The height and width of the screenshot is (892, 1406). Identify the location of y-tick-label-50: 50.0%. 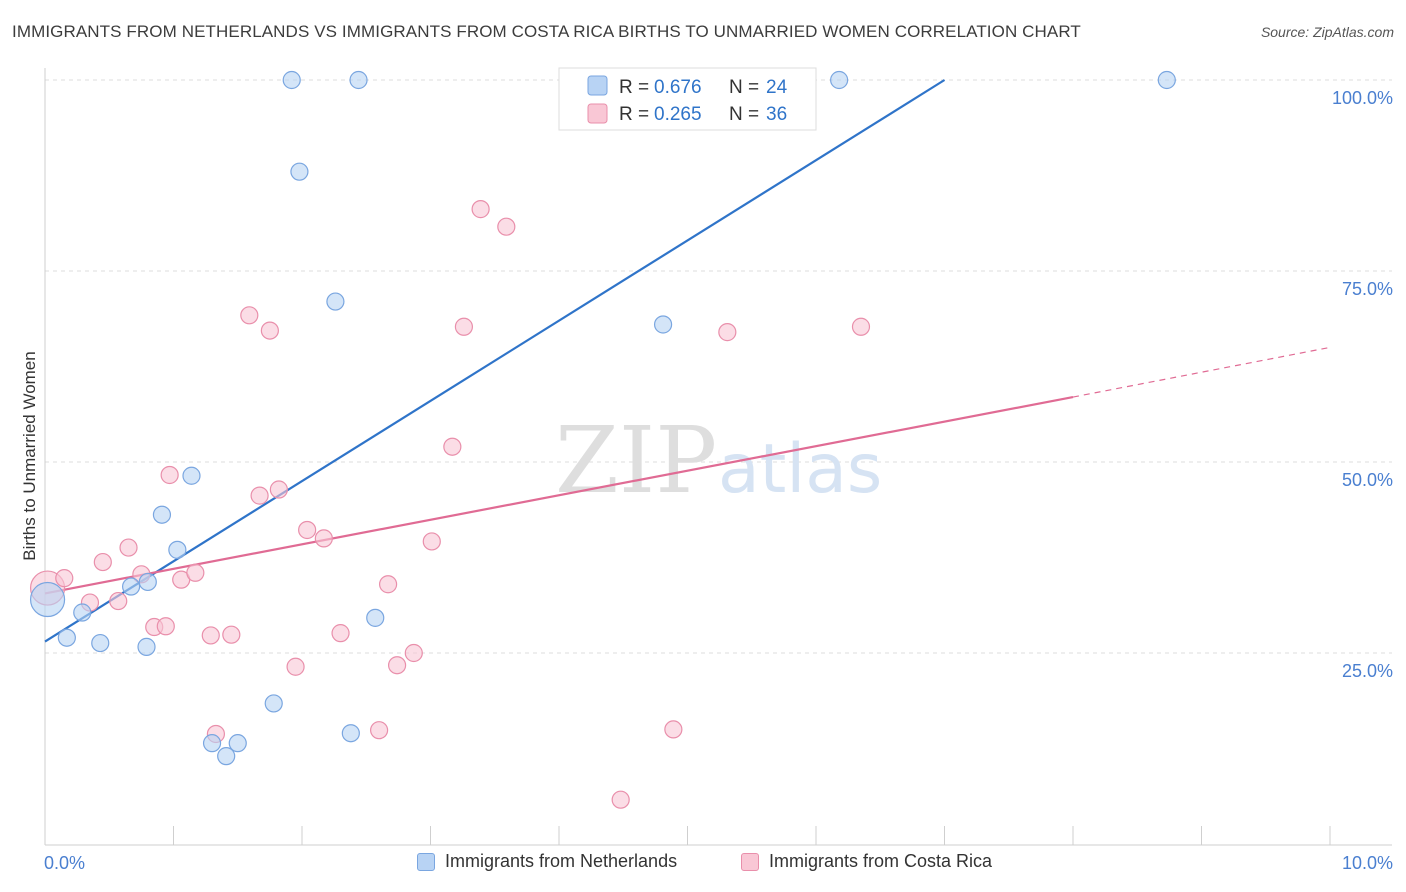
(1367, 480).